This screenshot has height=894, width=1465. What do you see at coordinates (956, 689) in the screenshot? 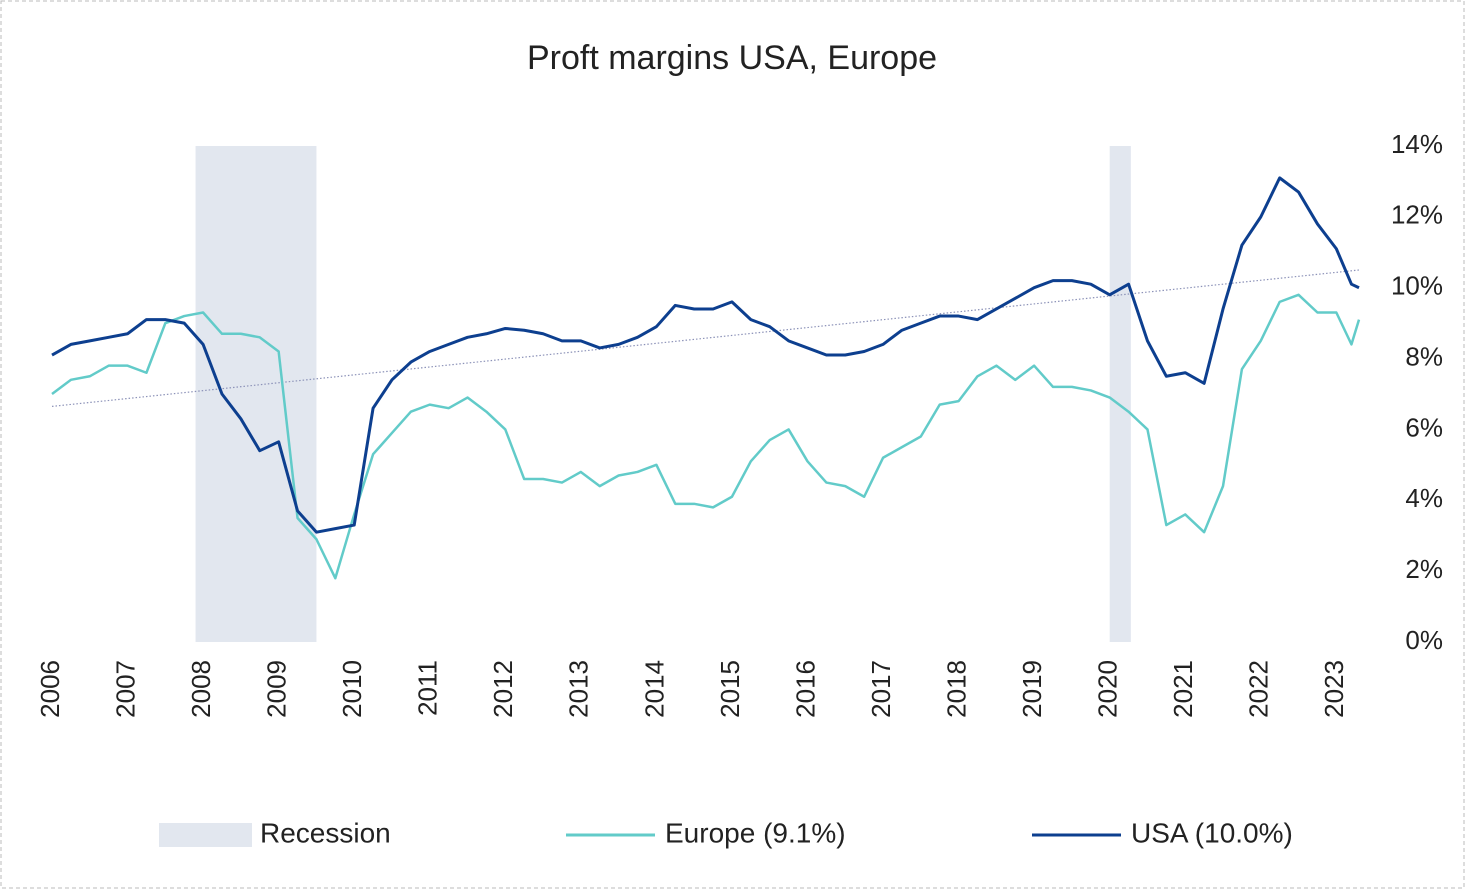
I see `x-tick-label: 2018` at bounding box center [956, 689].